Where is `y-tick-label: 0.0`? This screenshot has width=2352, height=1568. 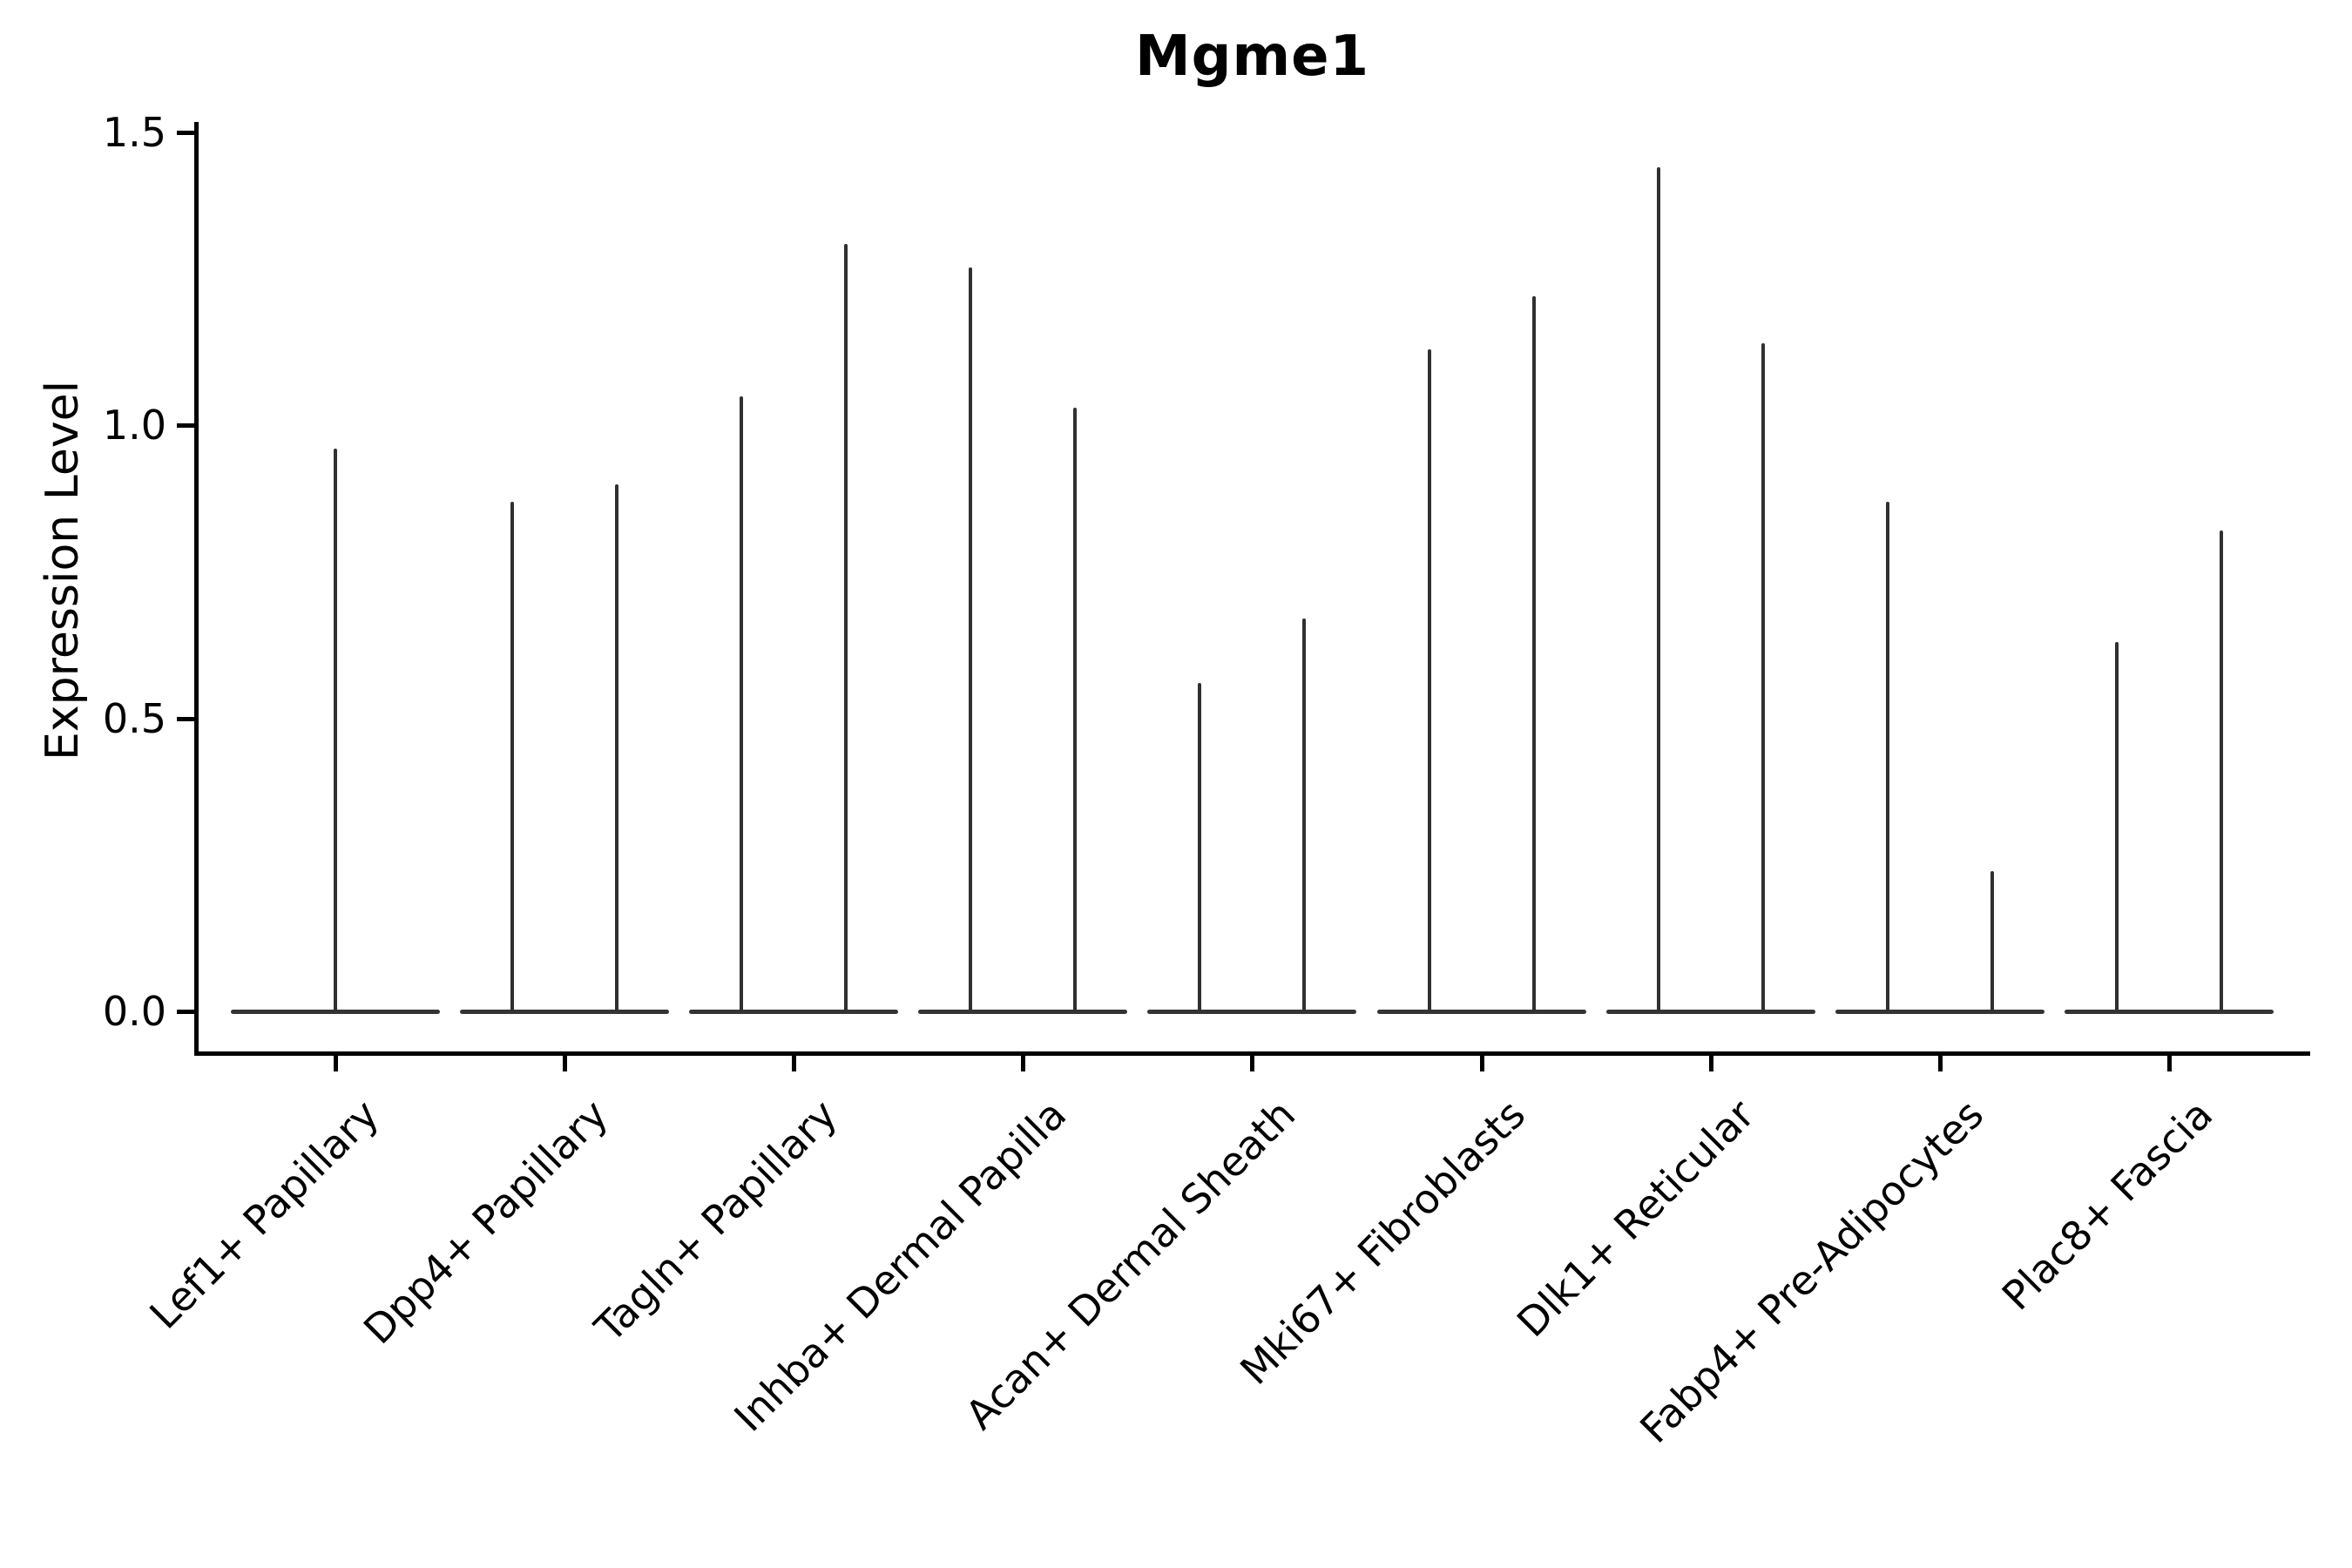
y-tick-label: 0.0 is located at coordinates (134, 1012).